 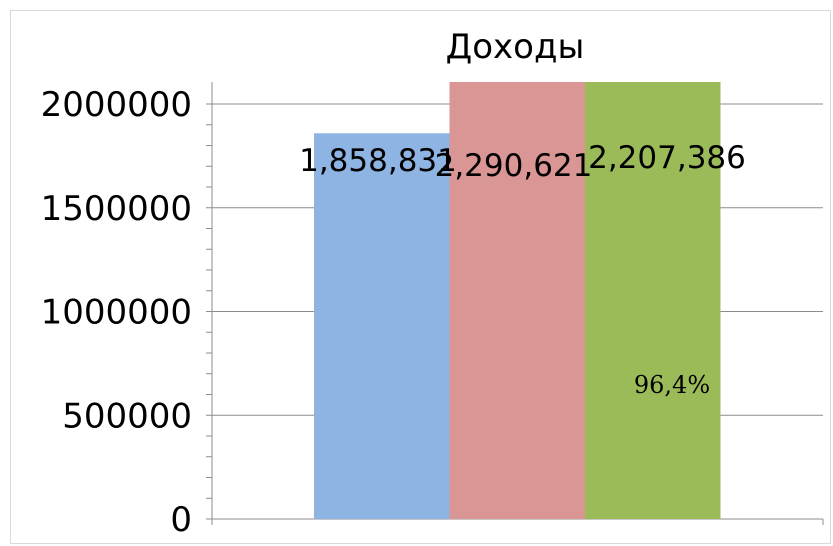 I want to click on data-label: 2,207,386, so click(x=667, y=158).